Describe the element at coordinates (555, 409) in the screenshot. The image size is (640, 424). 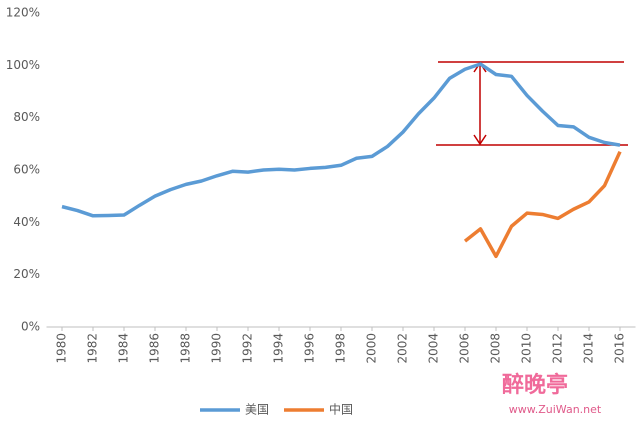
I see `watermark: www.ZuiWan.net` at that location.